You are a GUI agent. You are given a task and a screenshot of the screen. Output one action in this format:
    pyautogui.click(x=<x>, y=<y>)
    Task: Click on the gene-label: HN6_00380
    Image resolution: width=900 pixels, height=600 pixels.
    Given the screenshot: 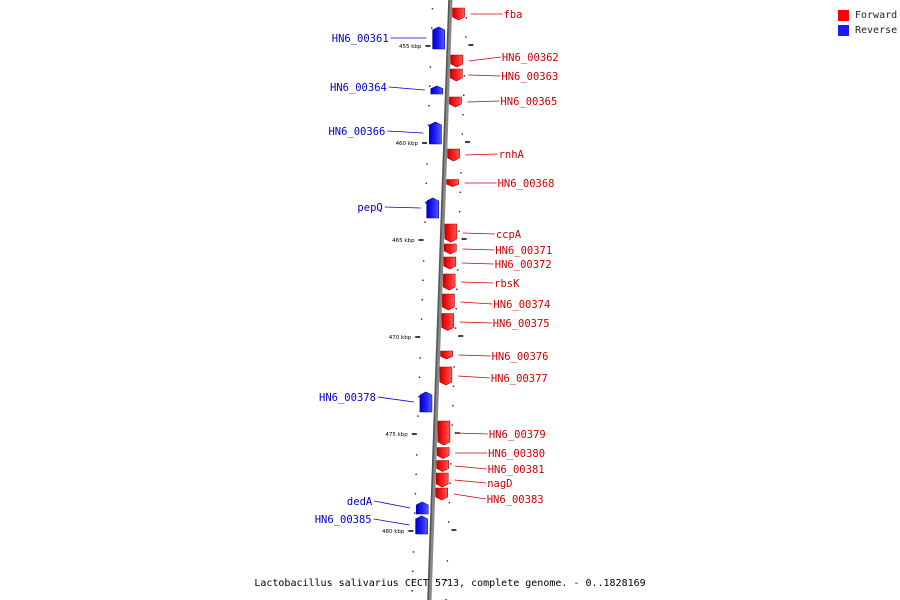 What is the action you would take?
    pyautogui.click(x=516, y=454)
    